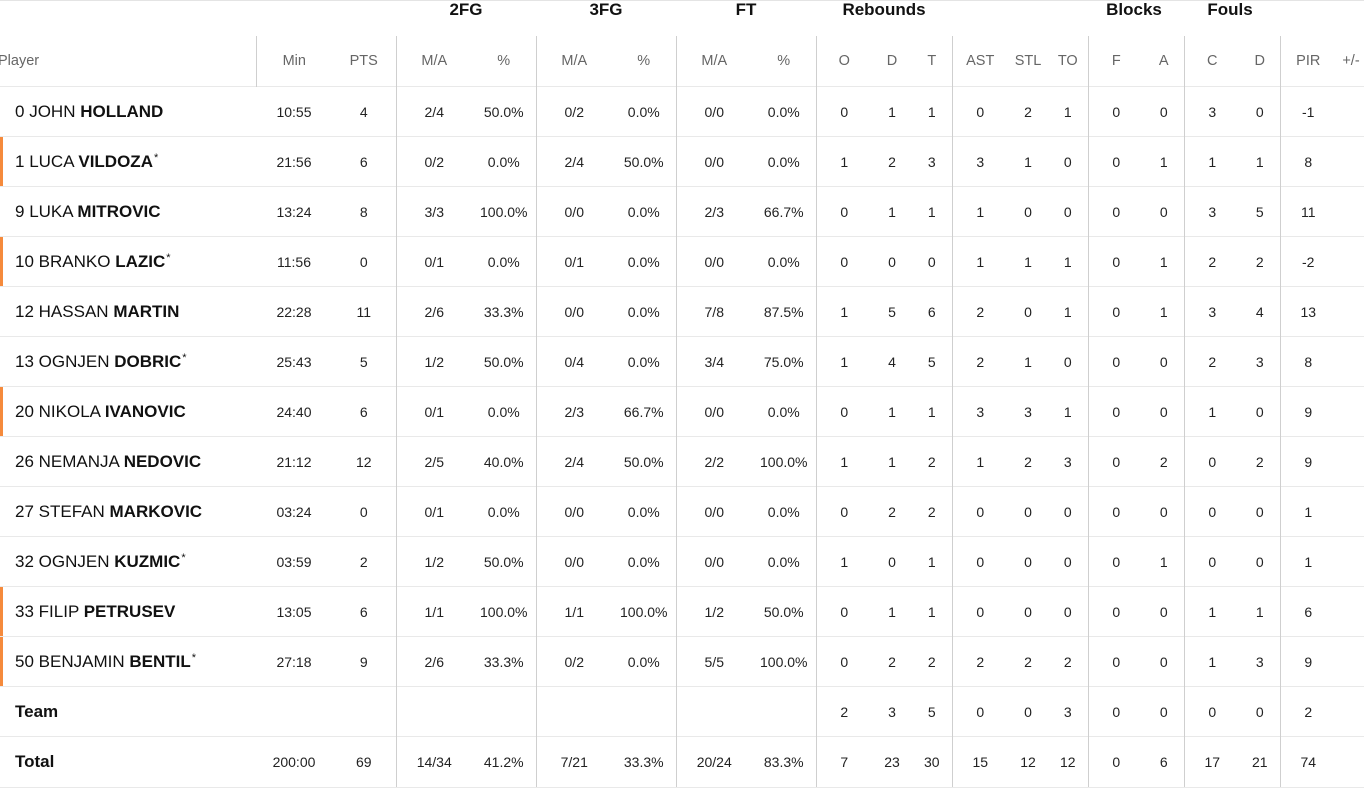 The image size is (1364, 801). What do you see at coordinates (363, 61) in the screenshot?
I see `col-header-pts: PTS` at bounding box center [363, 61].